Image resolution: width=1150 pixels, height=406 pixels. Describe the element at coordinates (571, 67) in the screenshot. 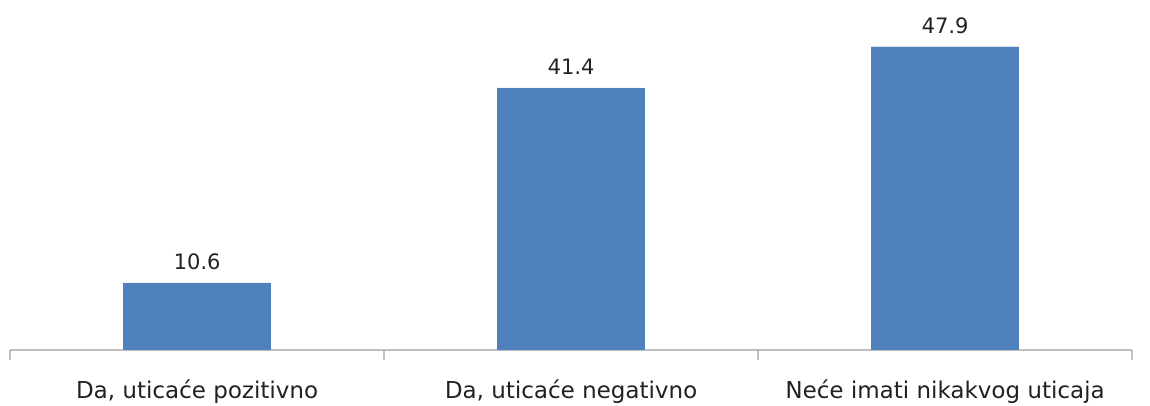

I see `value-label: 41.4` at that location.